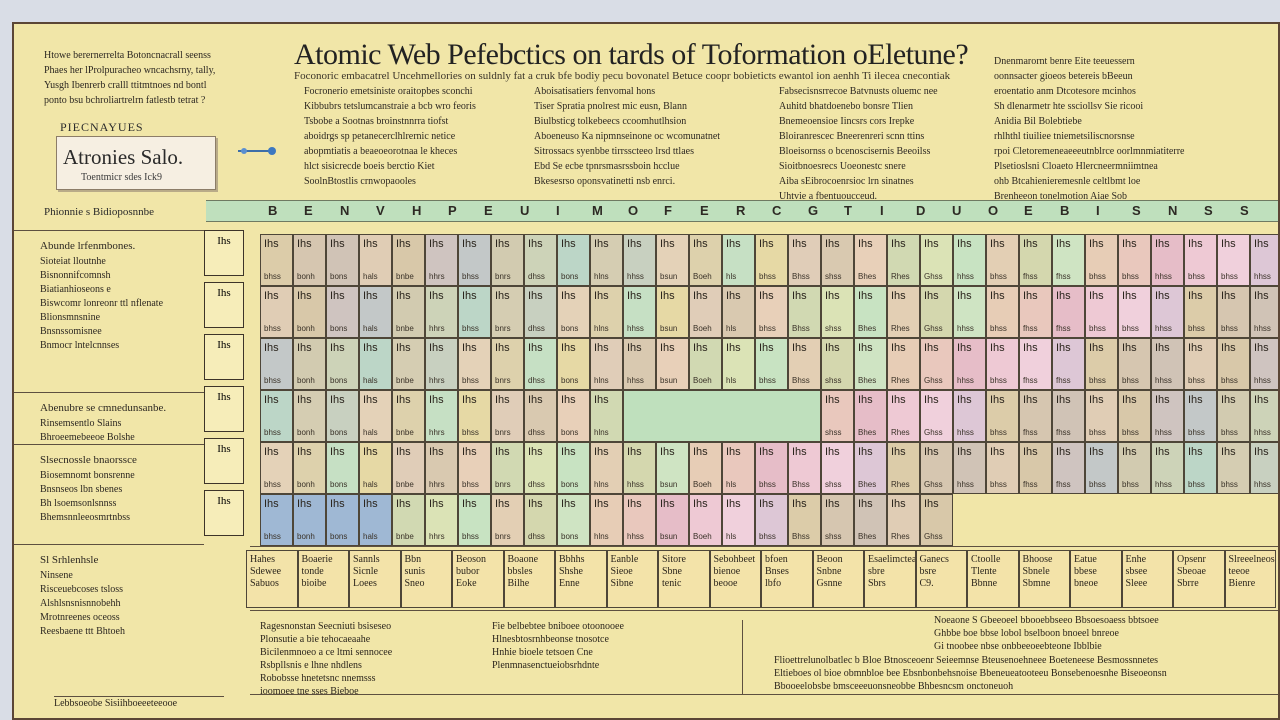 Image resolution: width=1280 pixels, height=720 pixels. I want to click on footer-text: Lebbsoeobe Sisiihboeeeteeooe, so click(116, 703).